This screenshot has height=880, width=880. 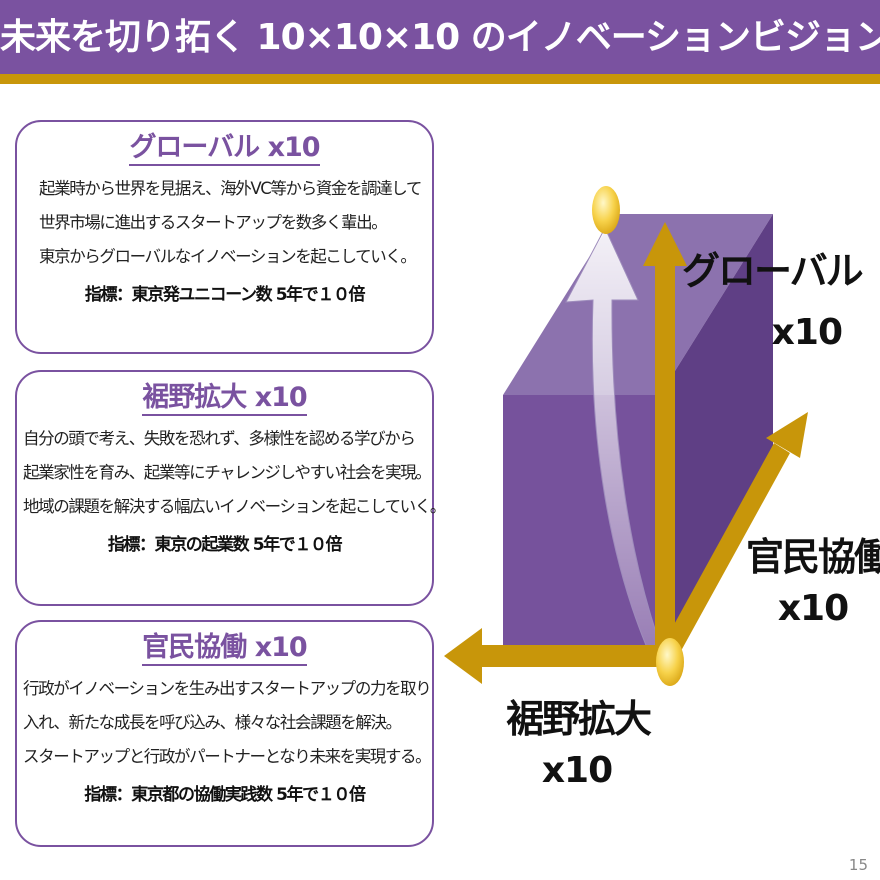 What do you see at coordinates (813, 584) in the screenshot?
I see `axis-label-partnership: 官民協働 x10` at bounding box center [813, 584].